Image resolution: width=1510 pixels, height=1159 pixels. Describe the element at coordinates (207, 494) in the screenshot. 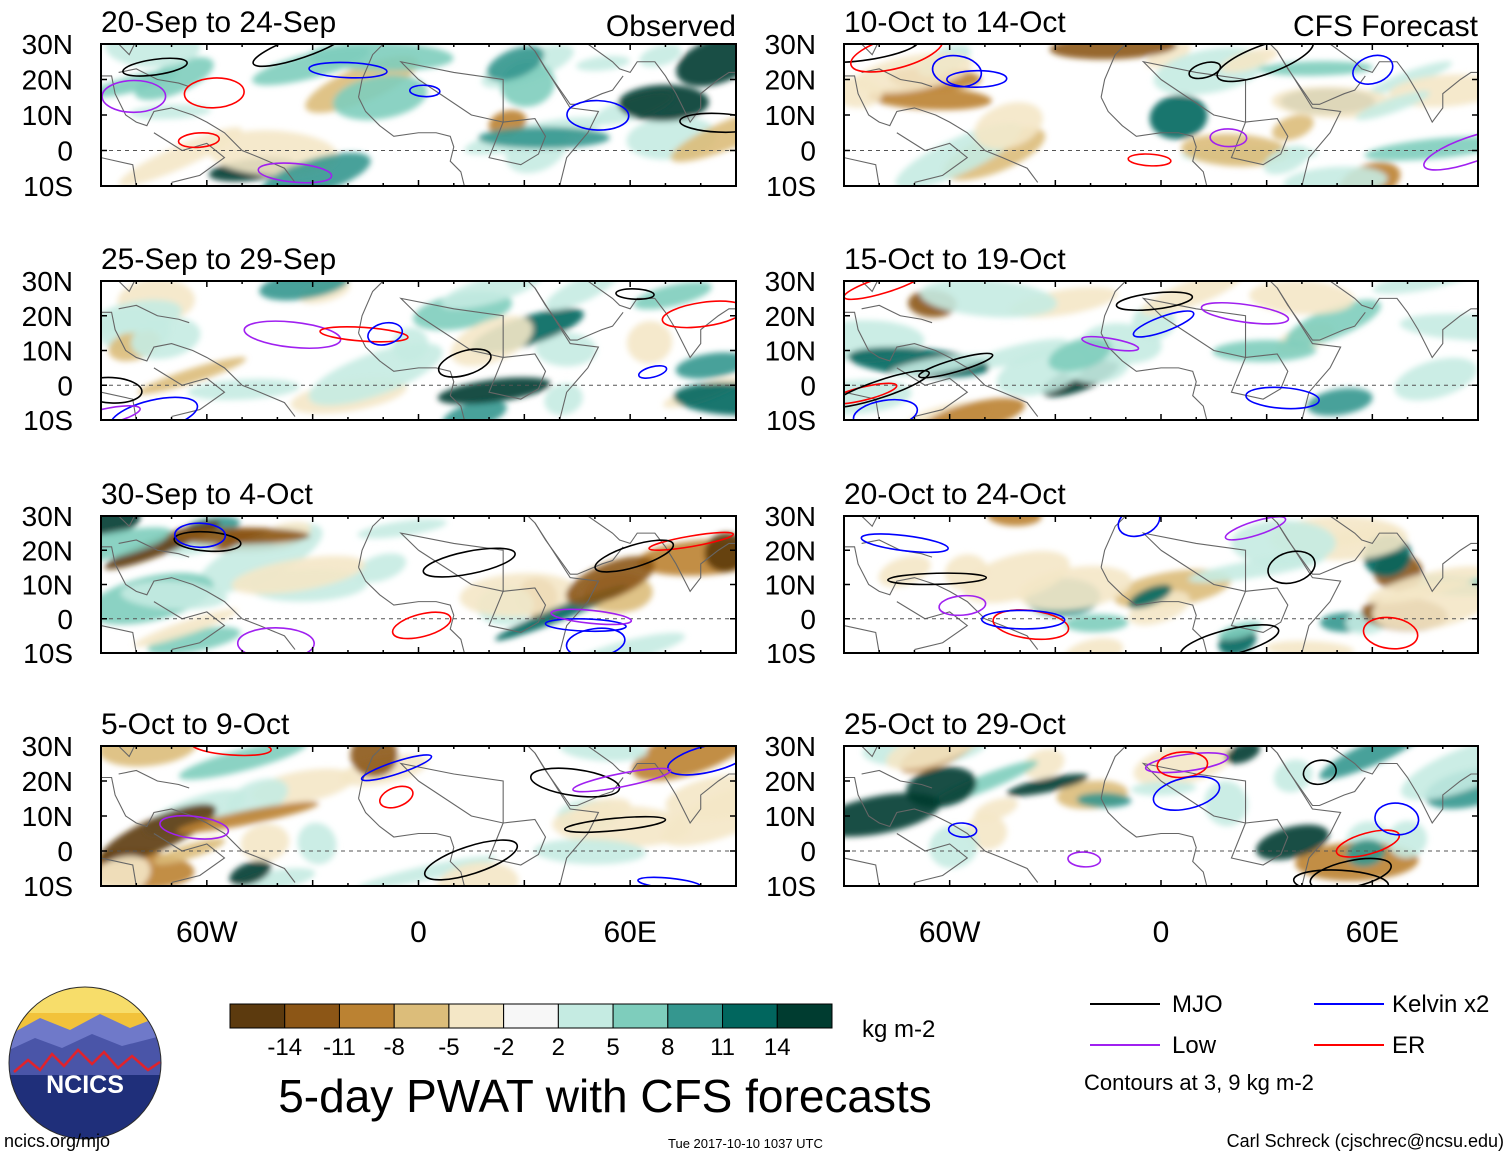

I see `panel-period-label: 30-Sep to 4-Oct` at that location.